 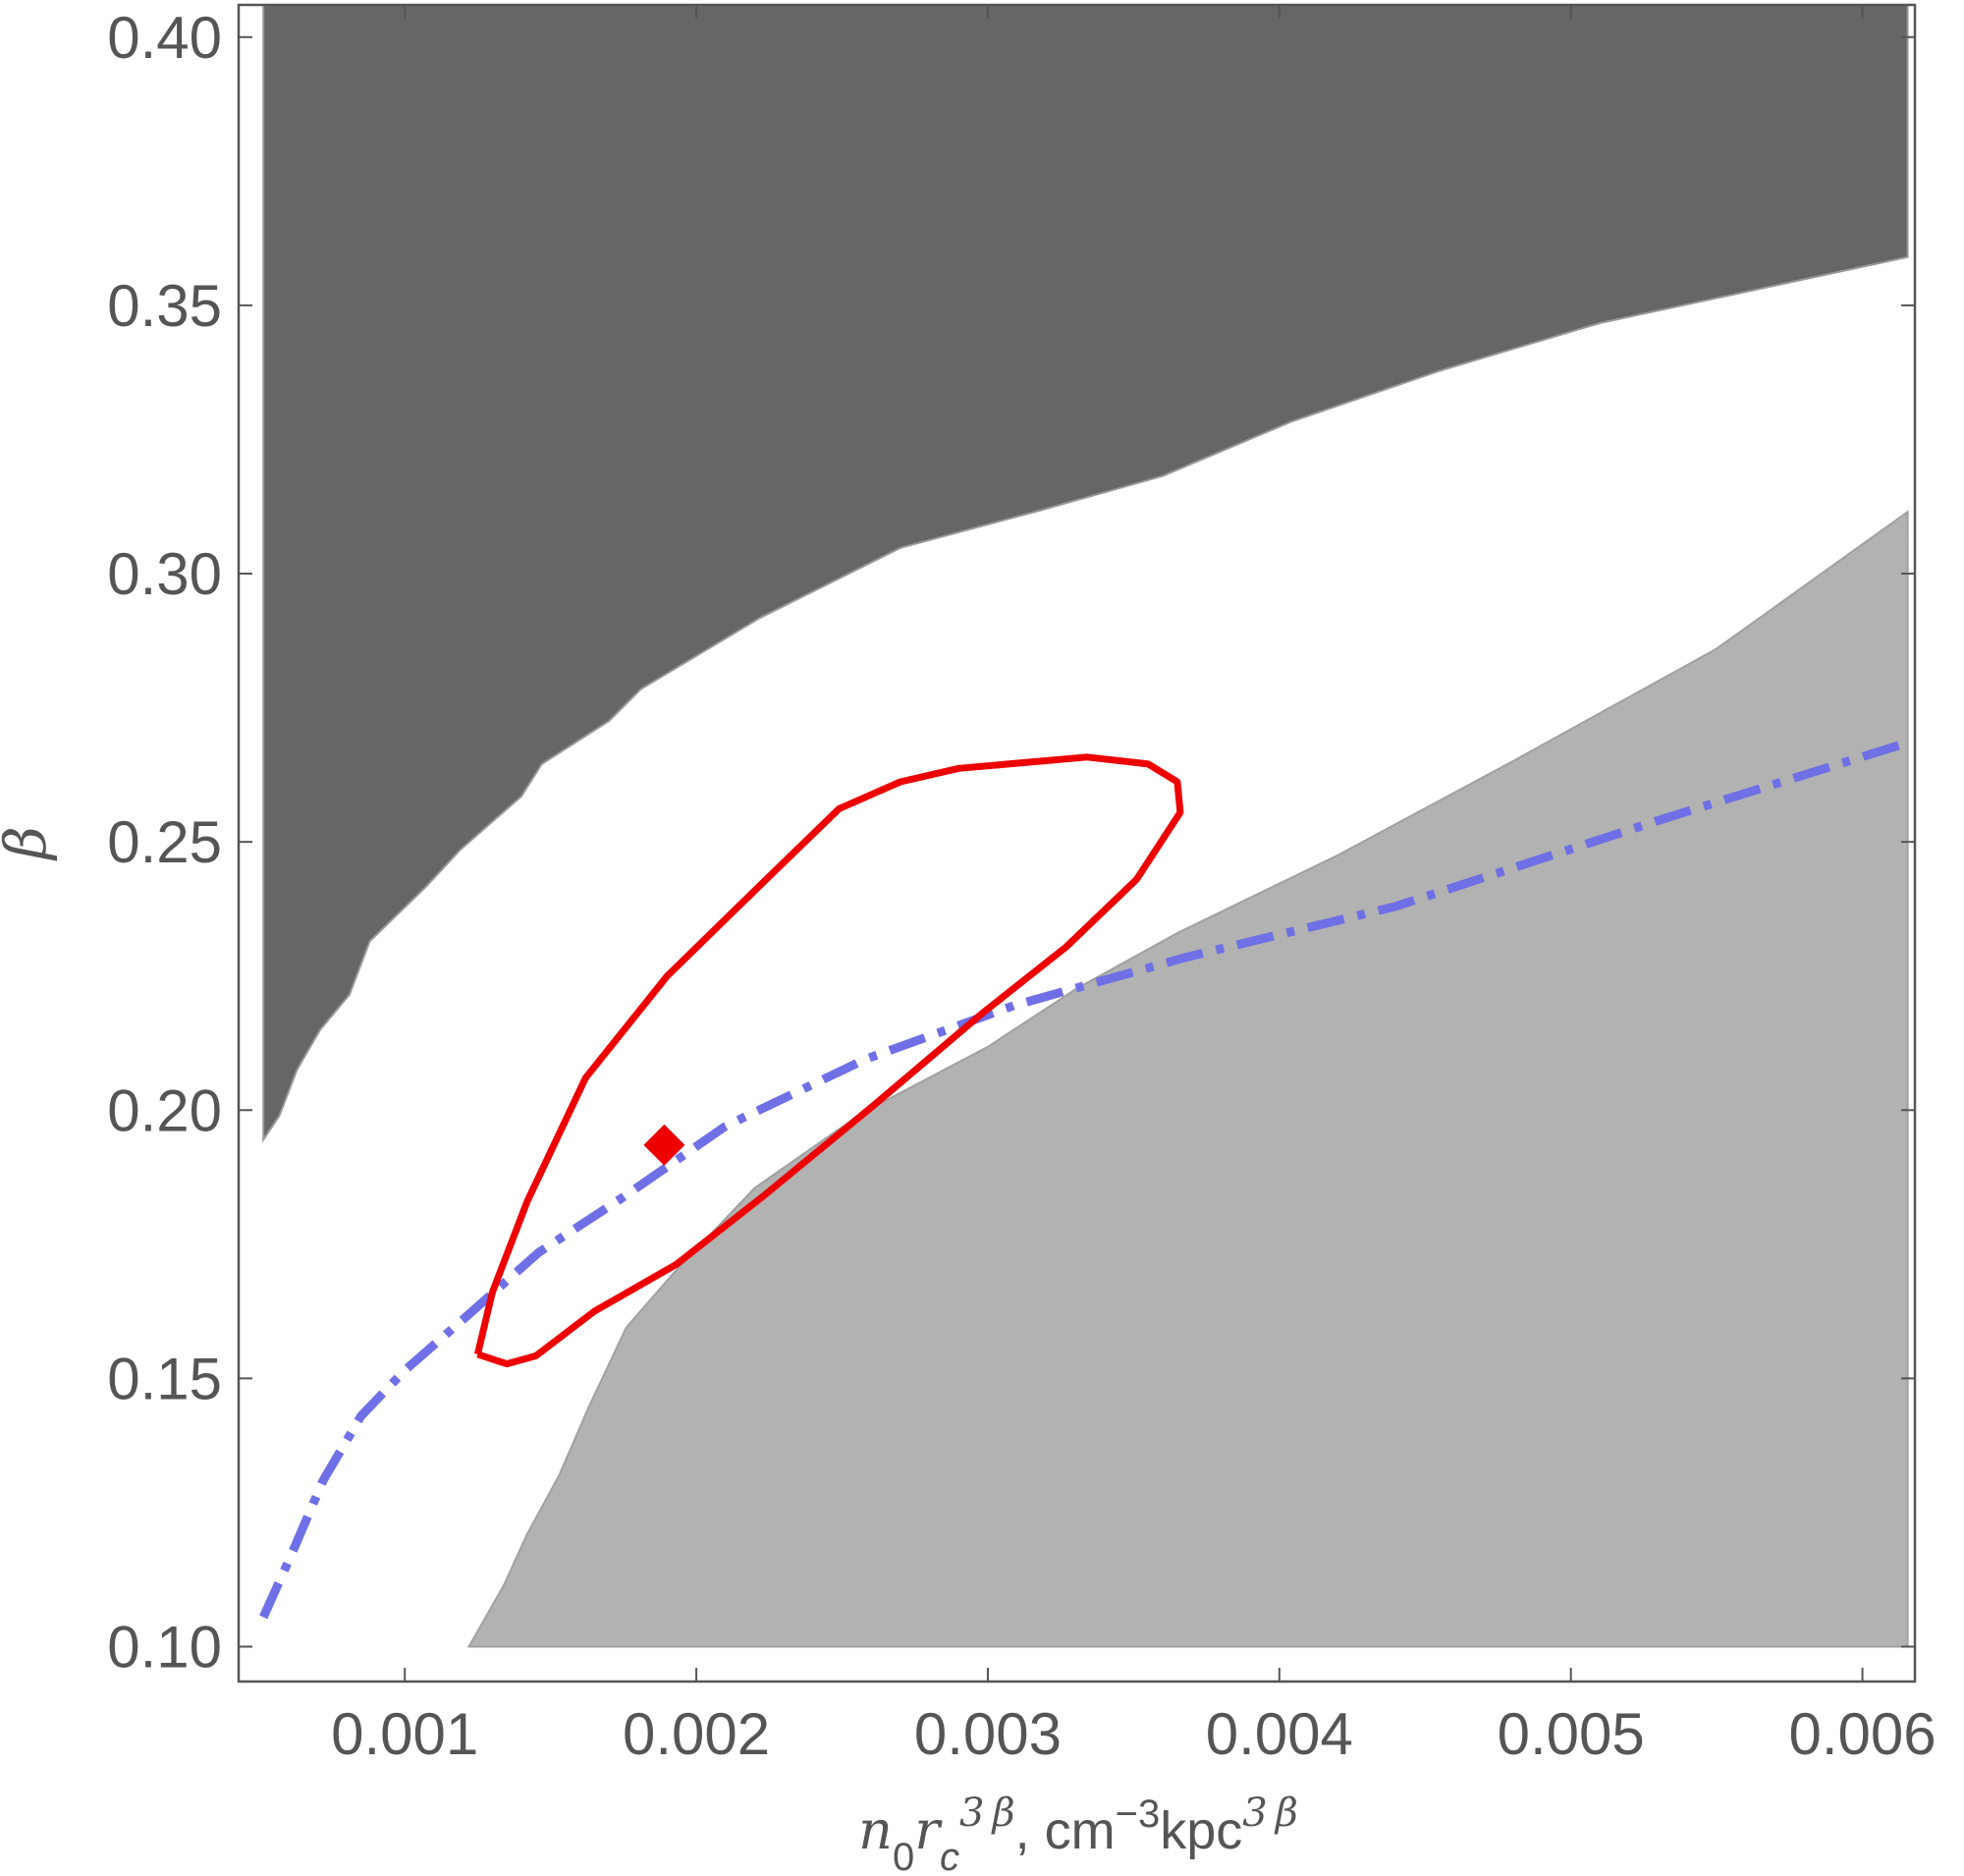 I want to click on x-tick-label: 0.005, so click(x=1571, y=1734).